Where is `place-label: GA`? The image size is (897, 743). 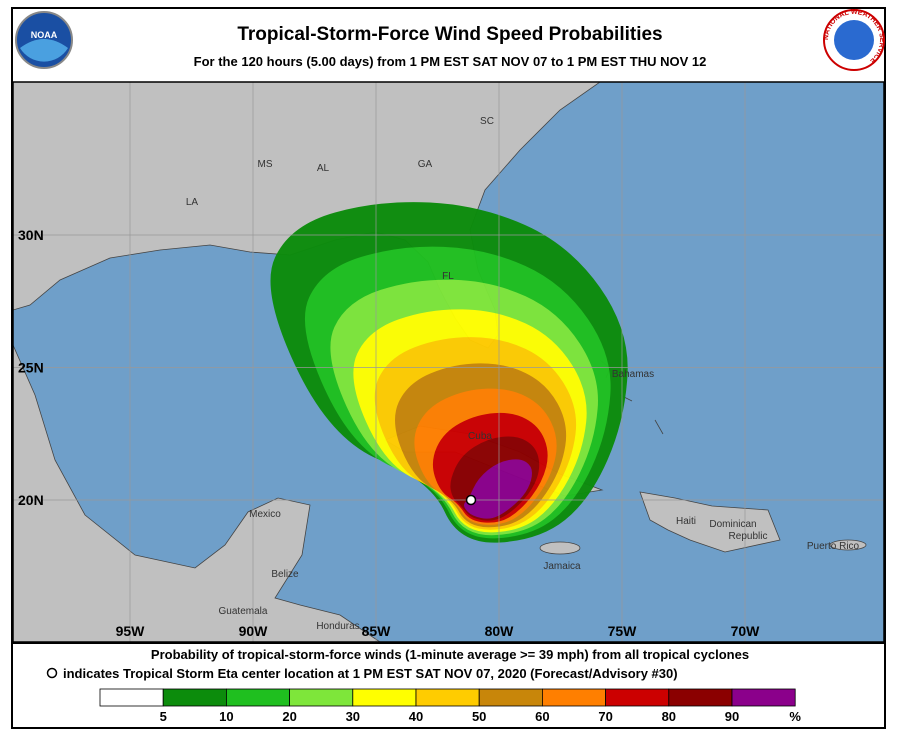
place-label: GA is located at coordinates (425, 164).